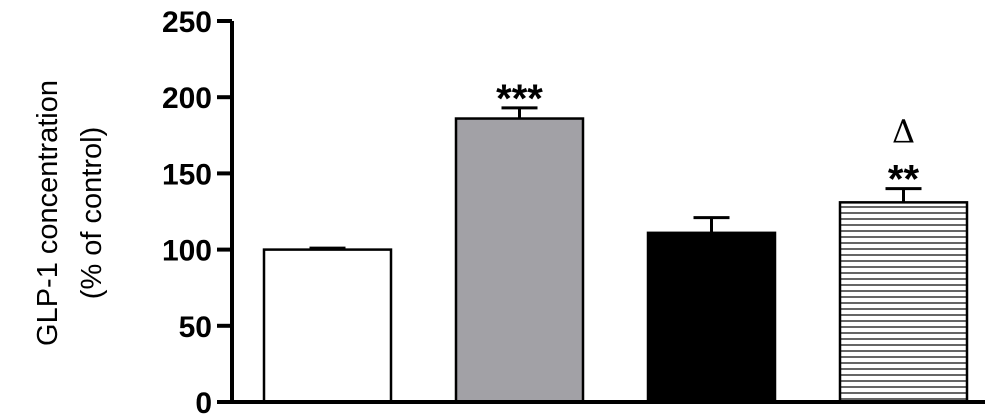  Describe the element at coordinates (92, 213) in the screenshot. I see `y-axis-label-line-2: (% of control)` at that location.